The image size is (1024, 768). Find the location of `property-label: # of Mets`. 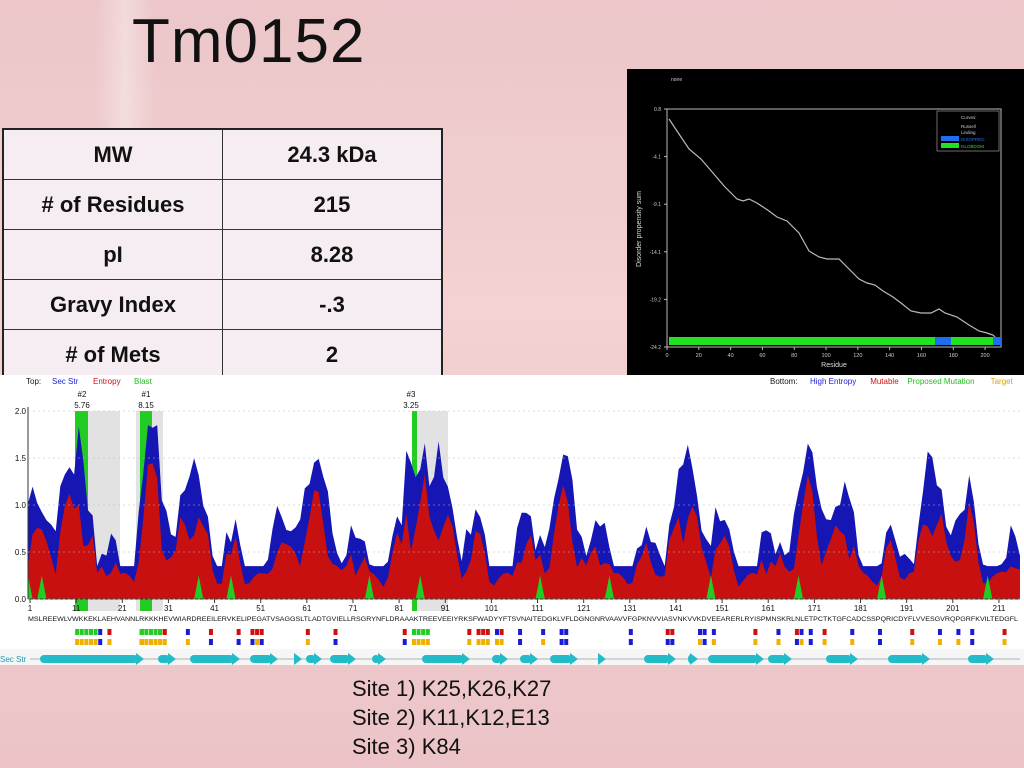

property-label: # of Mets is located at coordinates (112, 355).